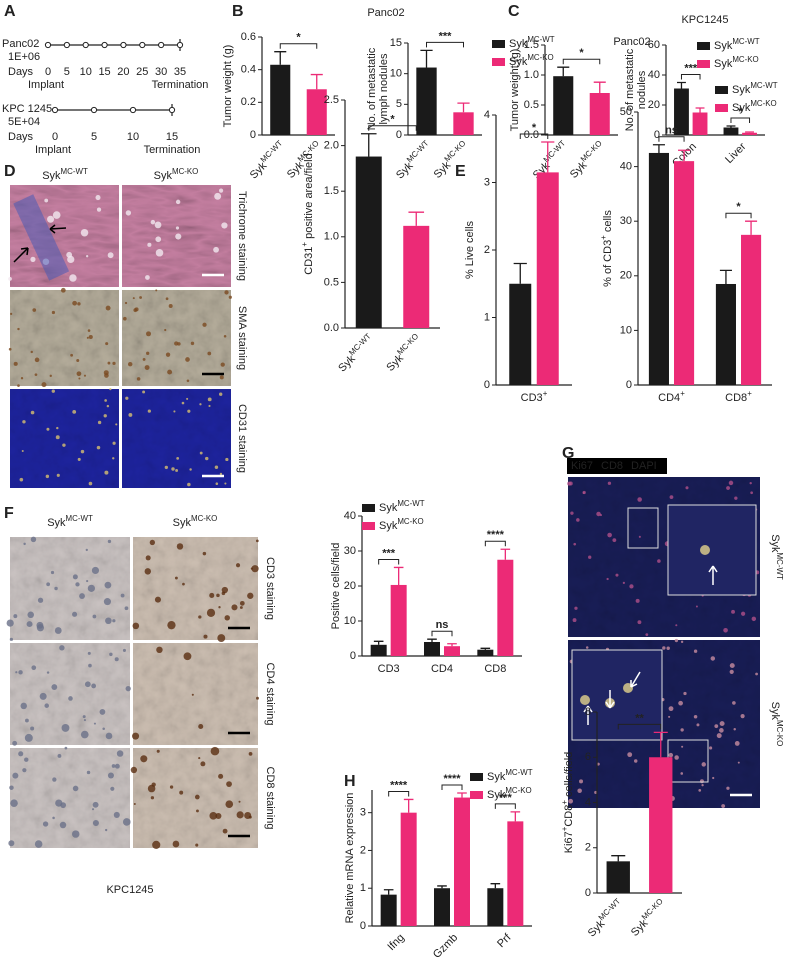 The width and height of the screenshot is (790, 965). I want to click on text-part: MC-WT, so click(360, 344).